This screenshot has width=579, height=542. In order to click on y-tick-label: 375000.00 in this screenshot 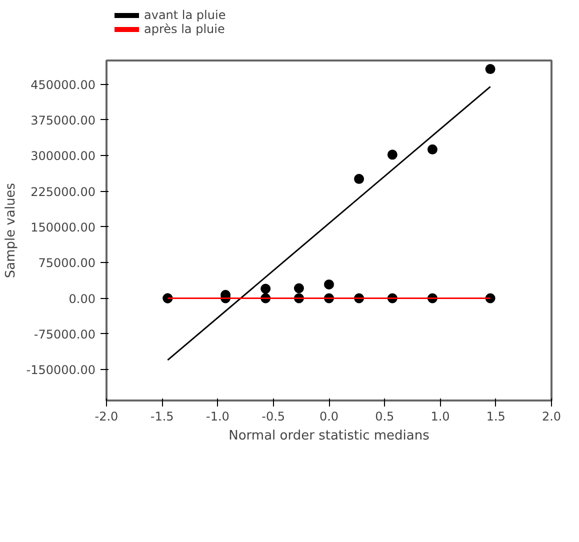, I will do `click(63, 120)`.